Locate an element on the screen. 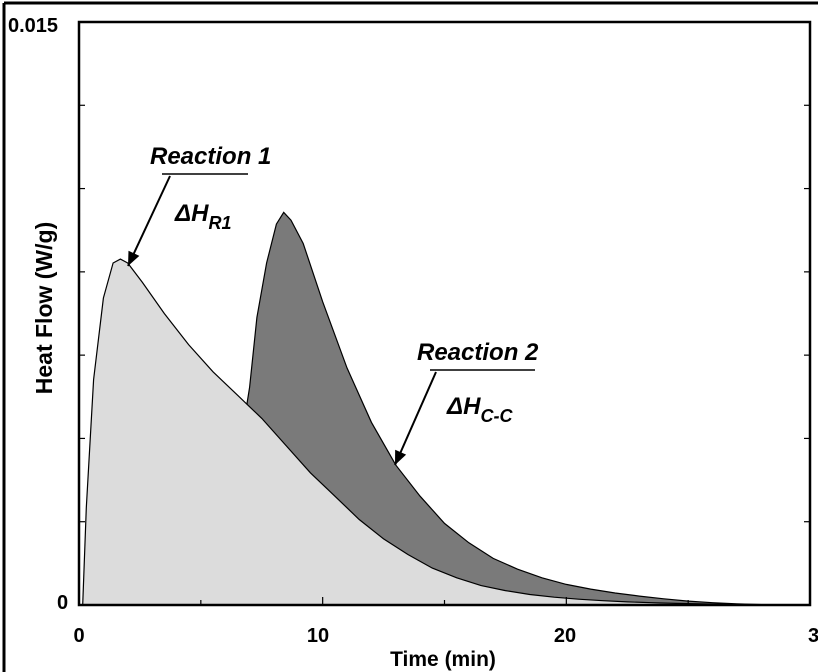  annotation-2-arrow is located at coordinates (415, 418).